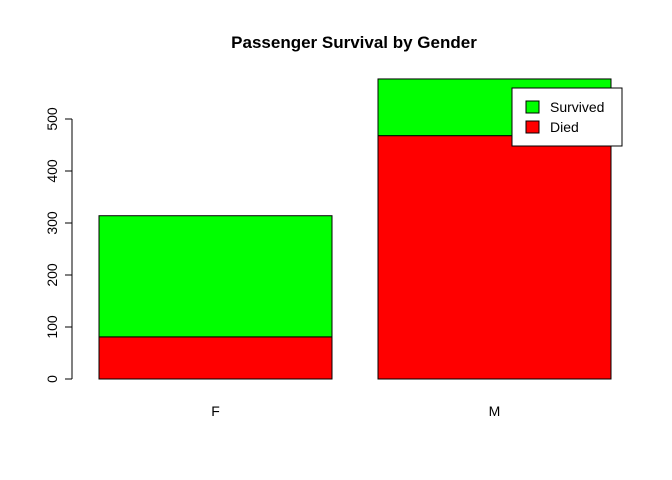 This screenshot has height=480, width=672. Describe the element at coordinates (52, 119) in the screenshot. I see `y-tick-label: 500` at that location.